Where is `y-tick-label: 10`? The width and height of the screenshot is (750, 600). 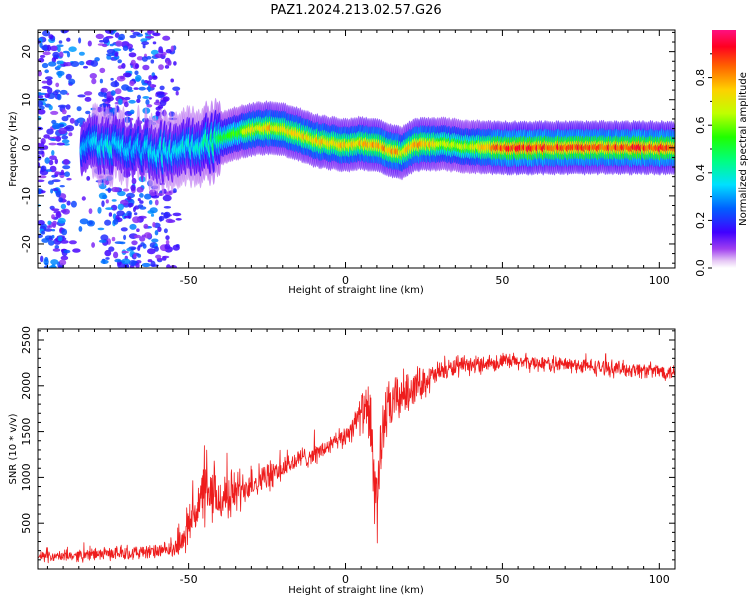
y-tick-label: 10 is located at coordinates (26, 100).